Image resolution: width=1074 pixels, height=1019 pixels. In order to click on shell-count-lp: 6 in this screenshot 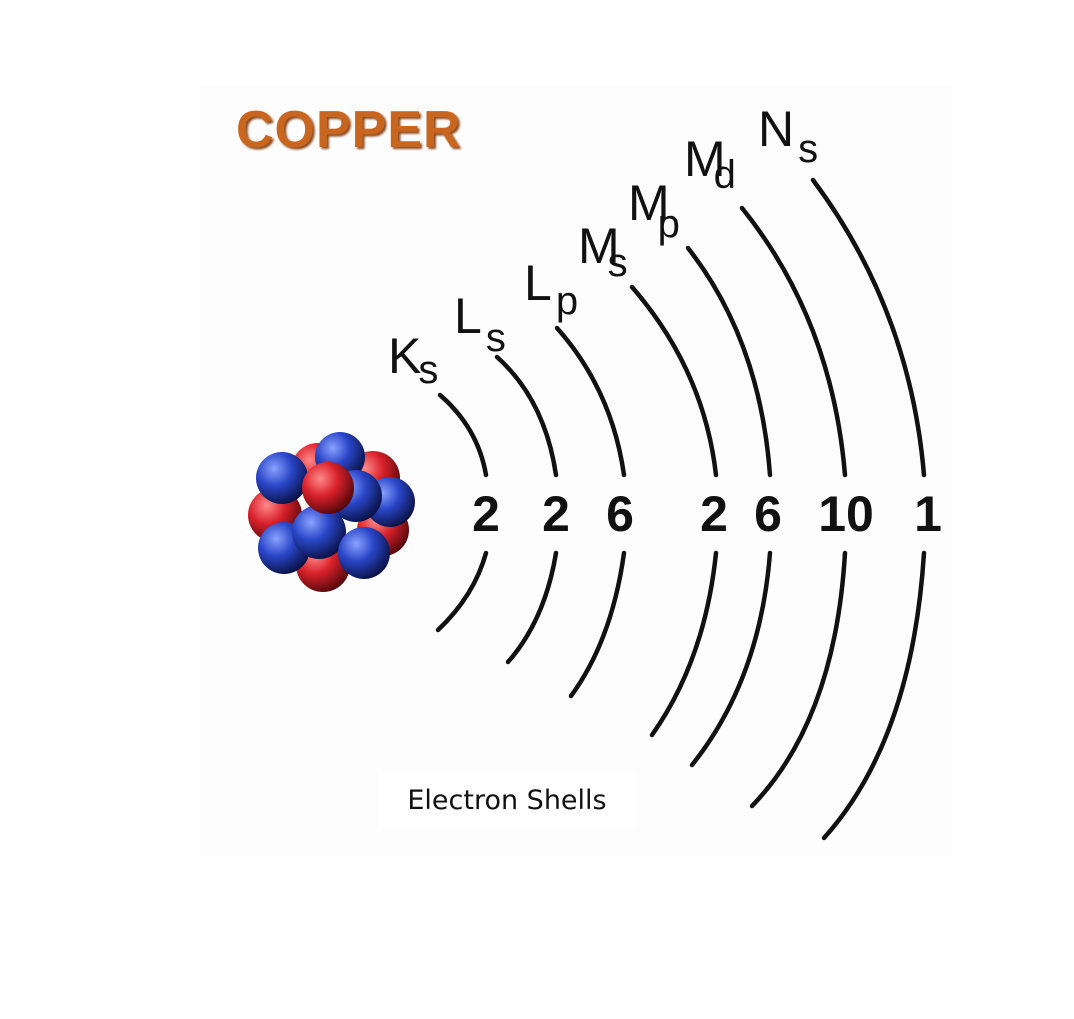, I will do `click(620, 514)`.